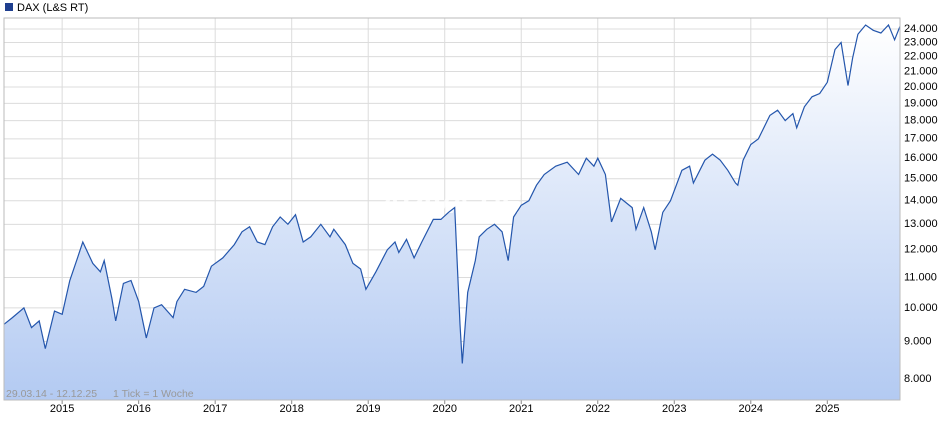 This screenshot has height=435, width=940. Describe the element at coordinates (674, 409) in the screenshot. I see `x-tick-label: 2023` at that location.